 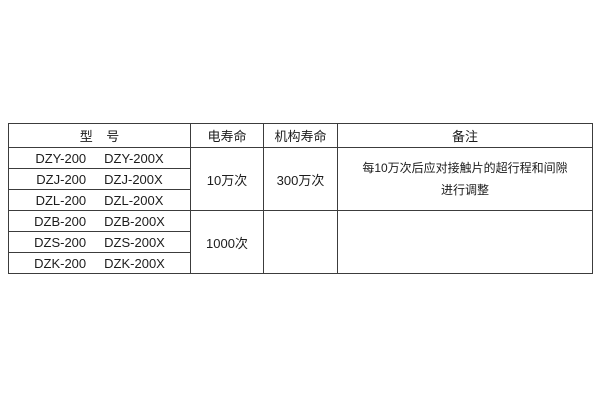 I want to click on electrical-life-cell-group1: 10万次, so click(x=227, y=179).